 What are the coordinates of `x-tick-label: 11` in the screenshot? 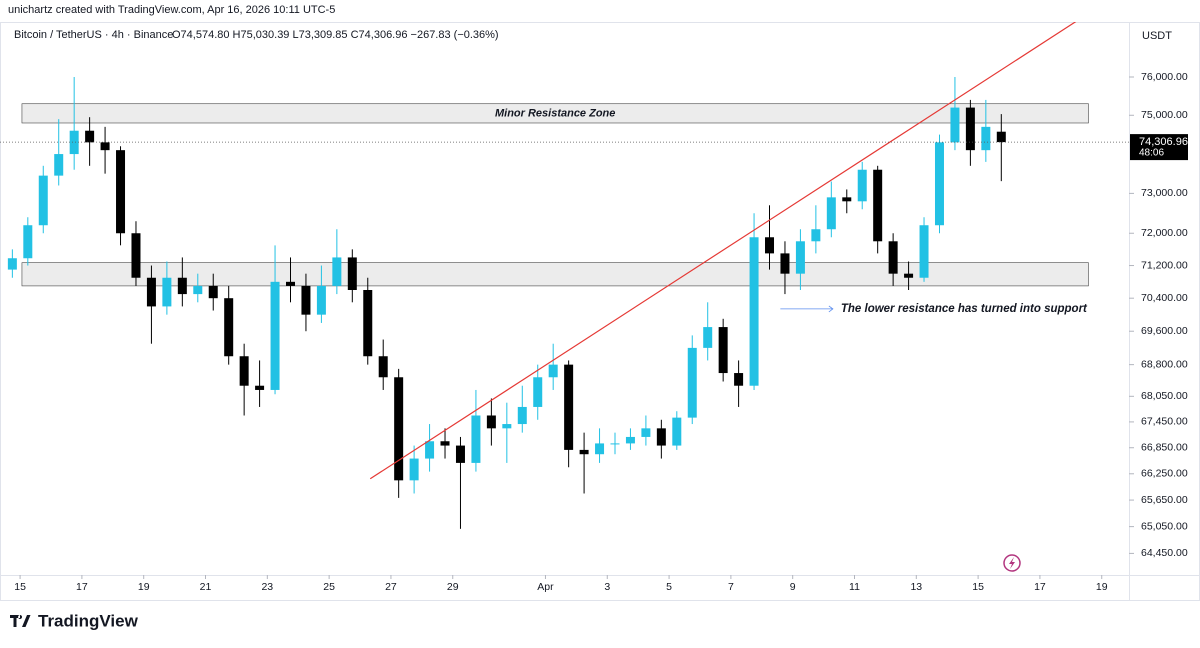 It's located at (854, 587).